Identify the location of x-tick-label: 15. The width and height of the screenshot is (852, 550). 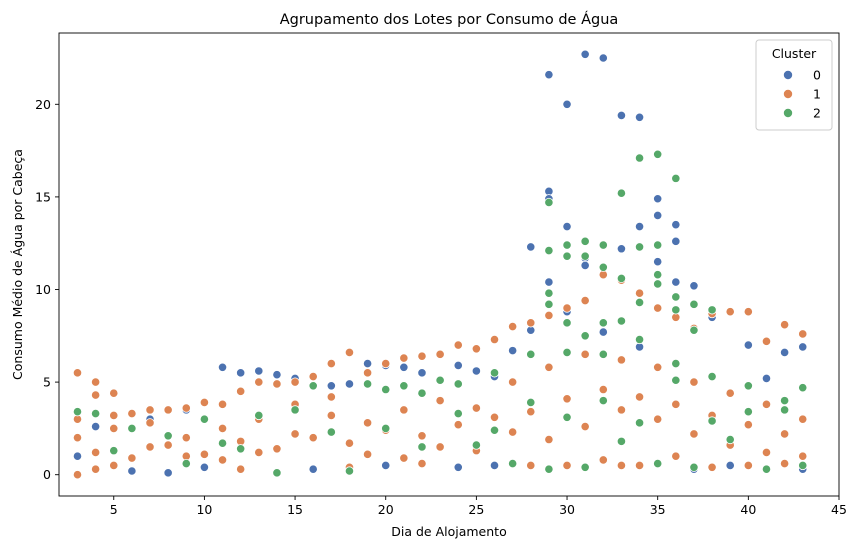
(295, 509).